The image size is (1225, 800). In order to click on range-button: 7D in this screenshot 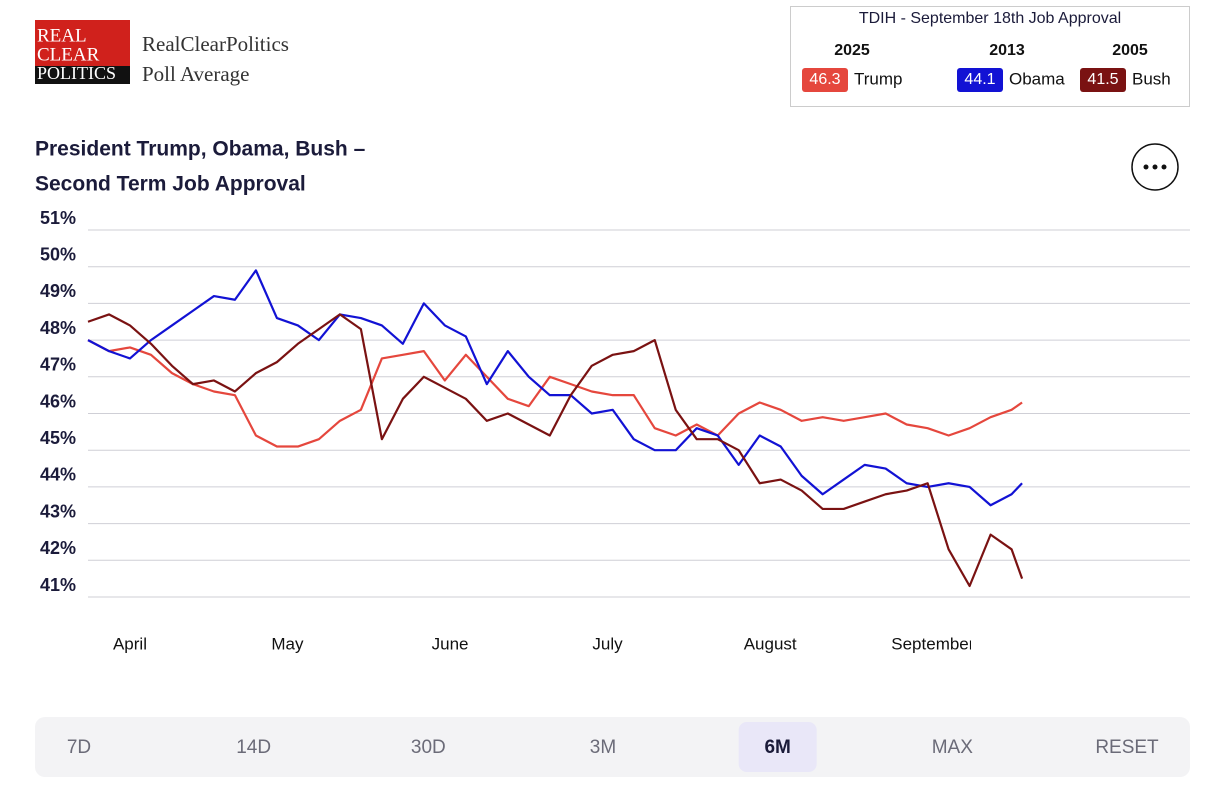, I will do `click(79, 747)`.